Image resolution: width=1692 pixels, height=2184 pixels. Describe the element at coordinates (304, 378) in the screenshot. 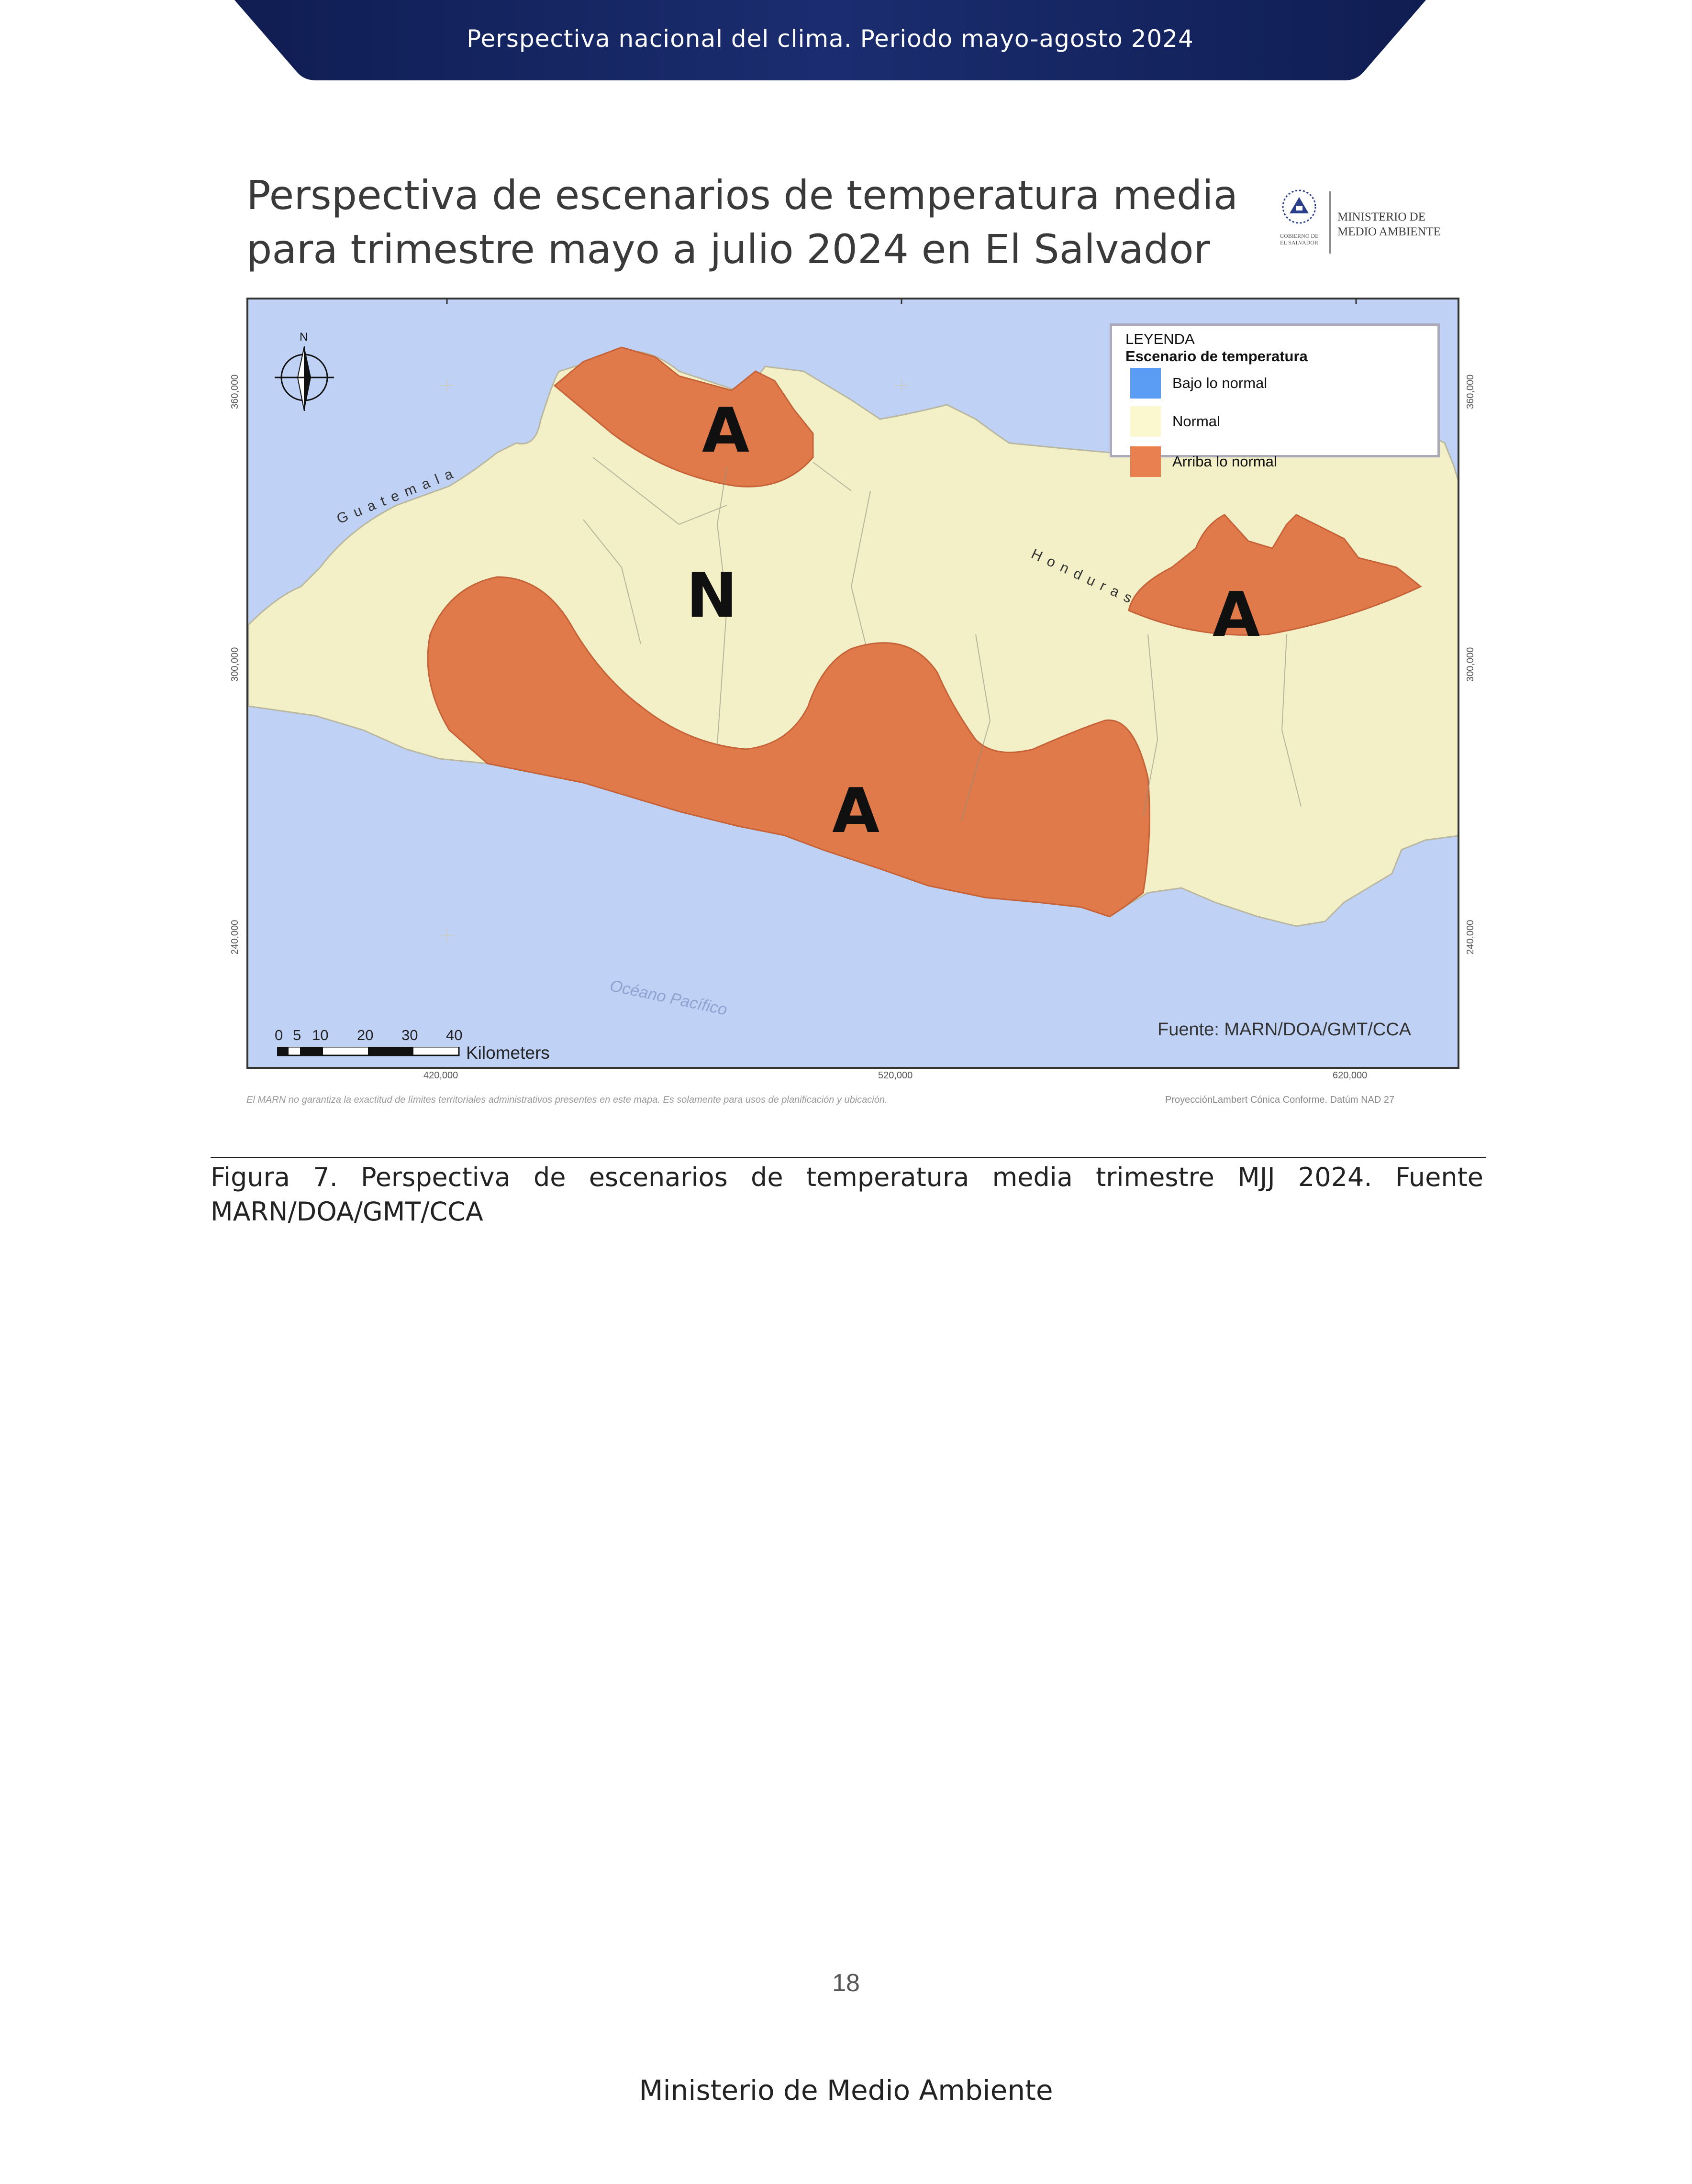

I see `north-arrow-icon` at that location.